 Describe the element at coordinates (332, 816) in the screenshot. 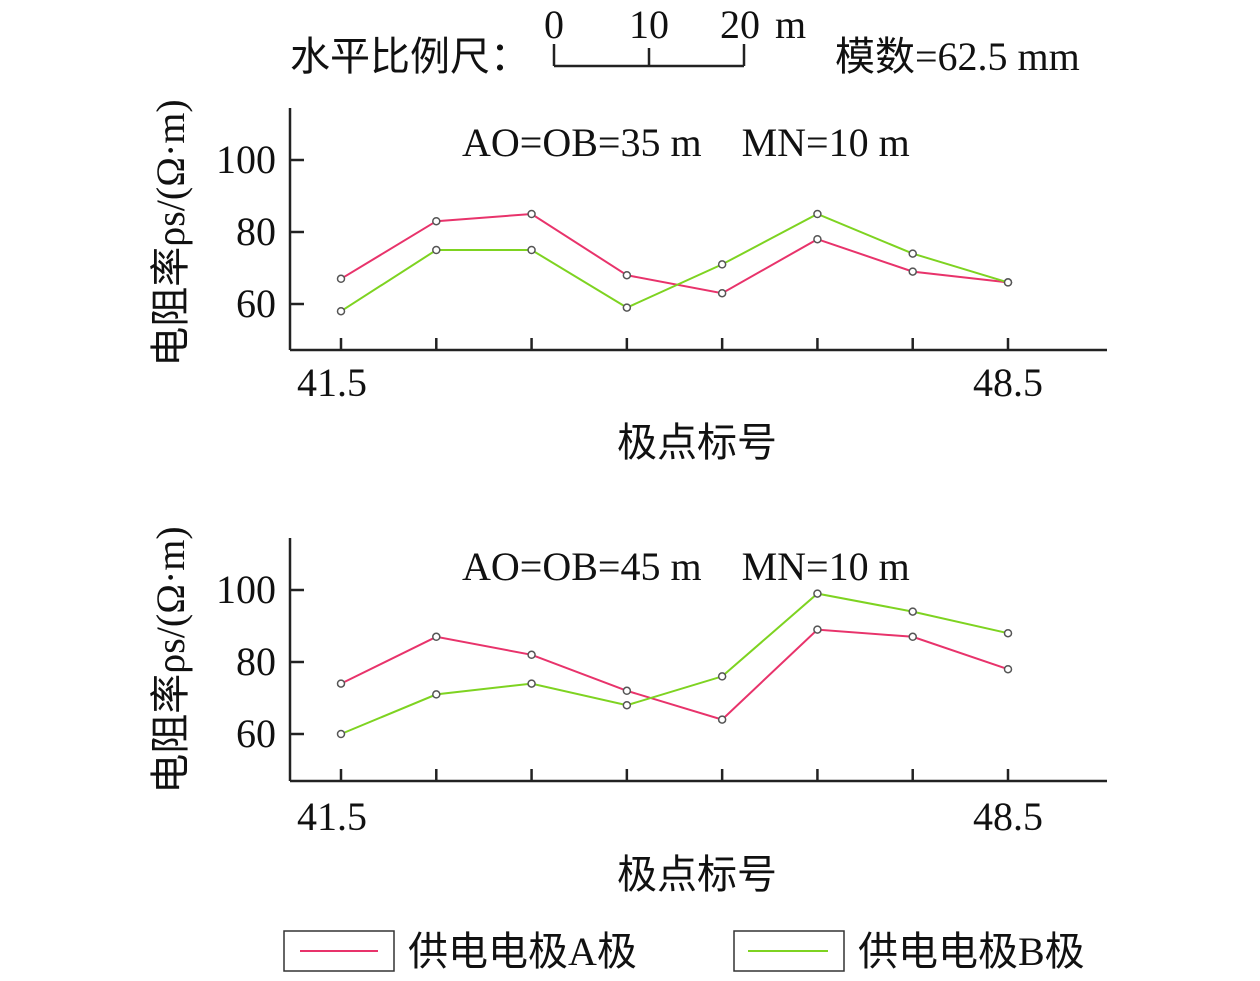

I see `panel-2-xtick-label-first: 41.5` at that location.